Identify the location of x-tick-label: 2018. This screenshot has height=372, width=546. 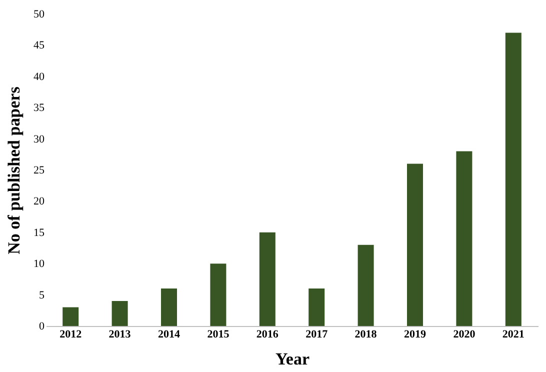
(366, 334).